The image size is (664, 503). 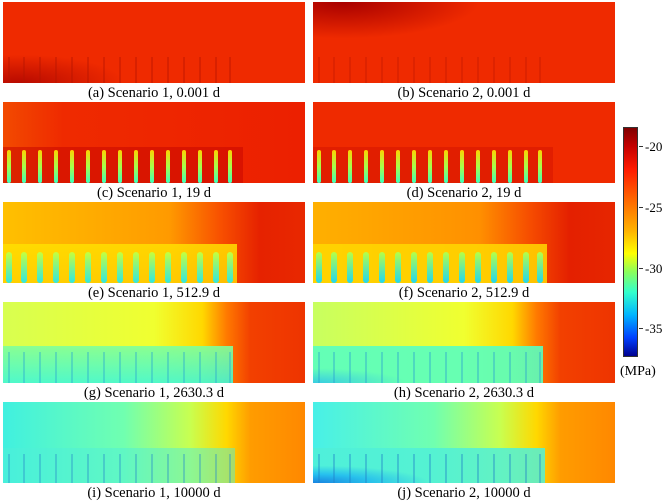 What do you see at coordinates (630, 242) in the screenshot?
I see `colorbar` at bounding box center [630, 242].